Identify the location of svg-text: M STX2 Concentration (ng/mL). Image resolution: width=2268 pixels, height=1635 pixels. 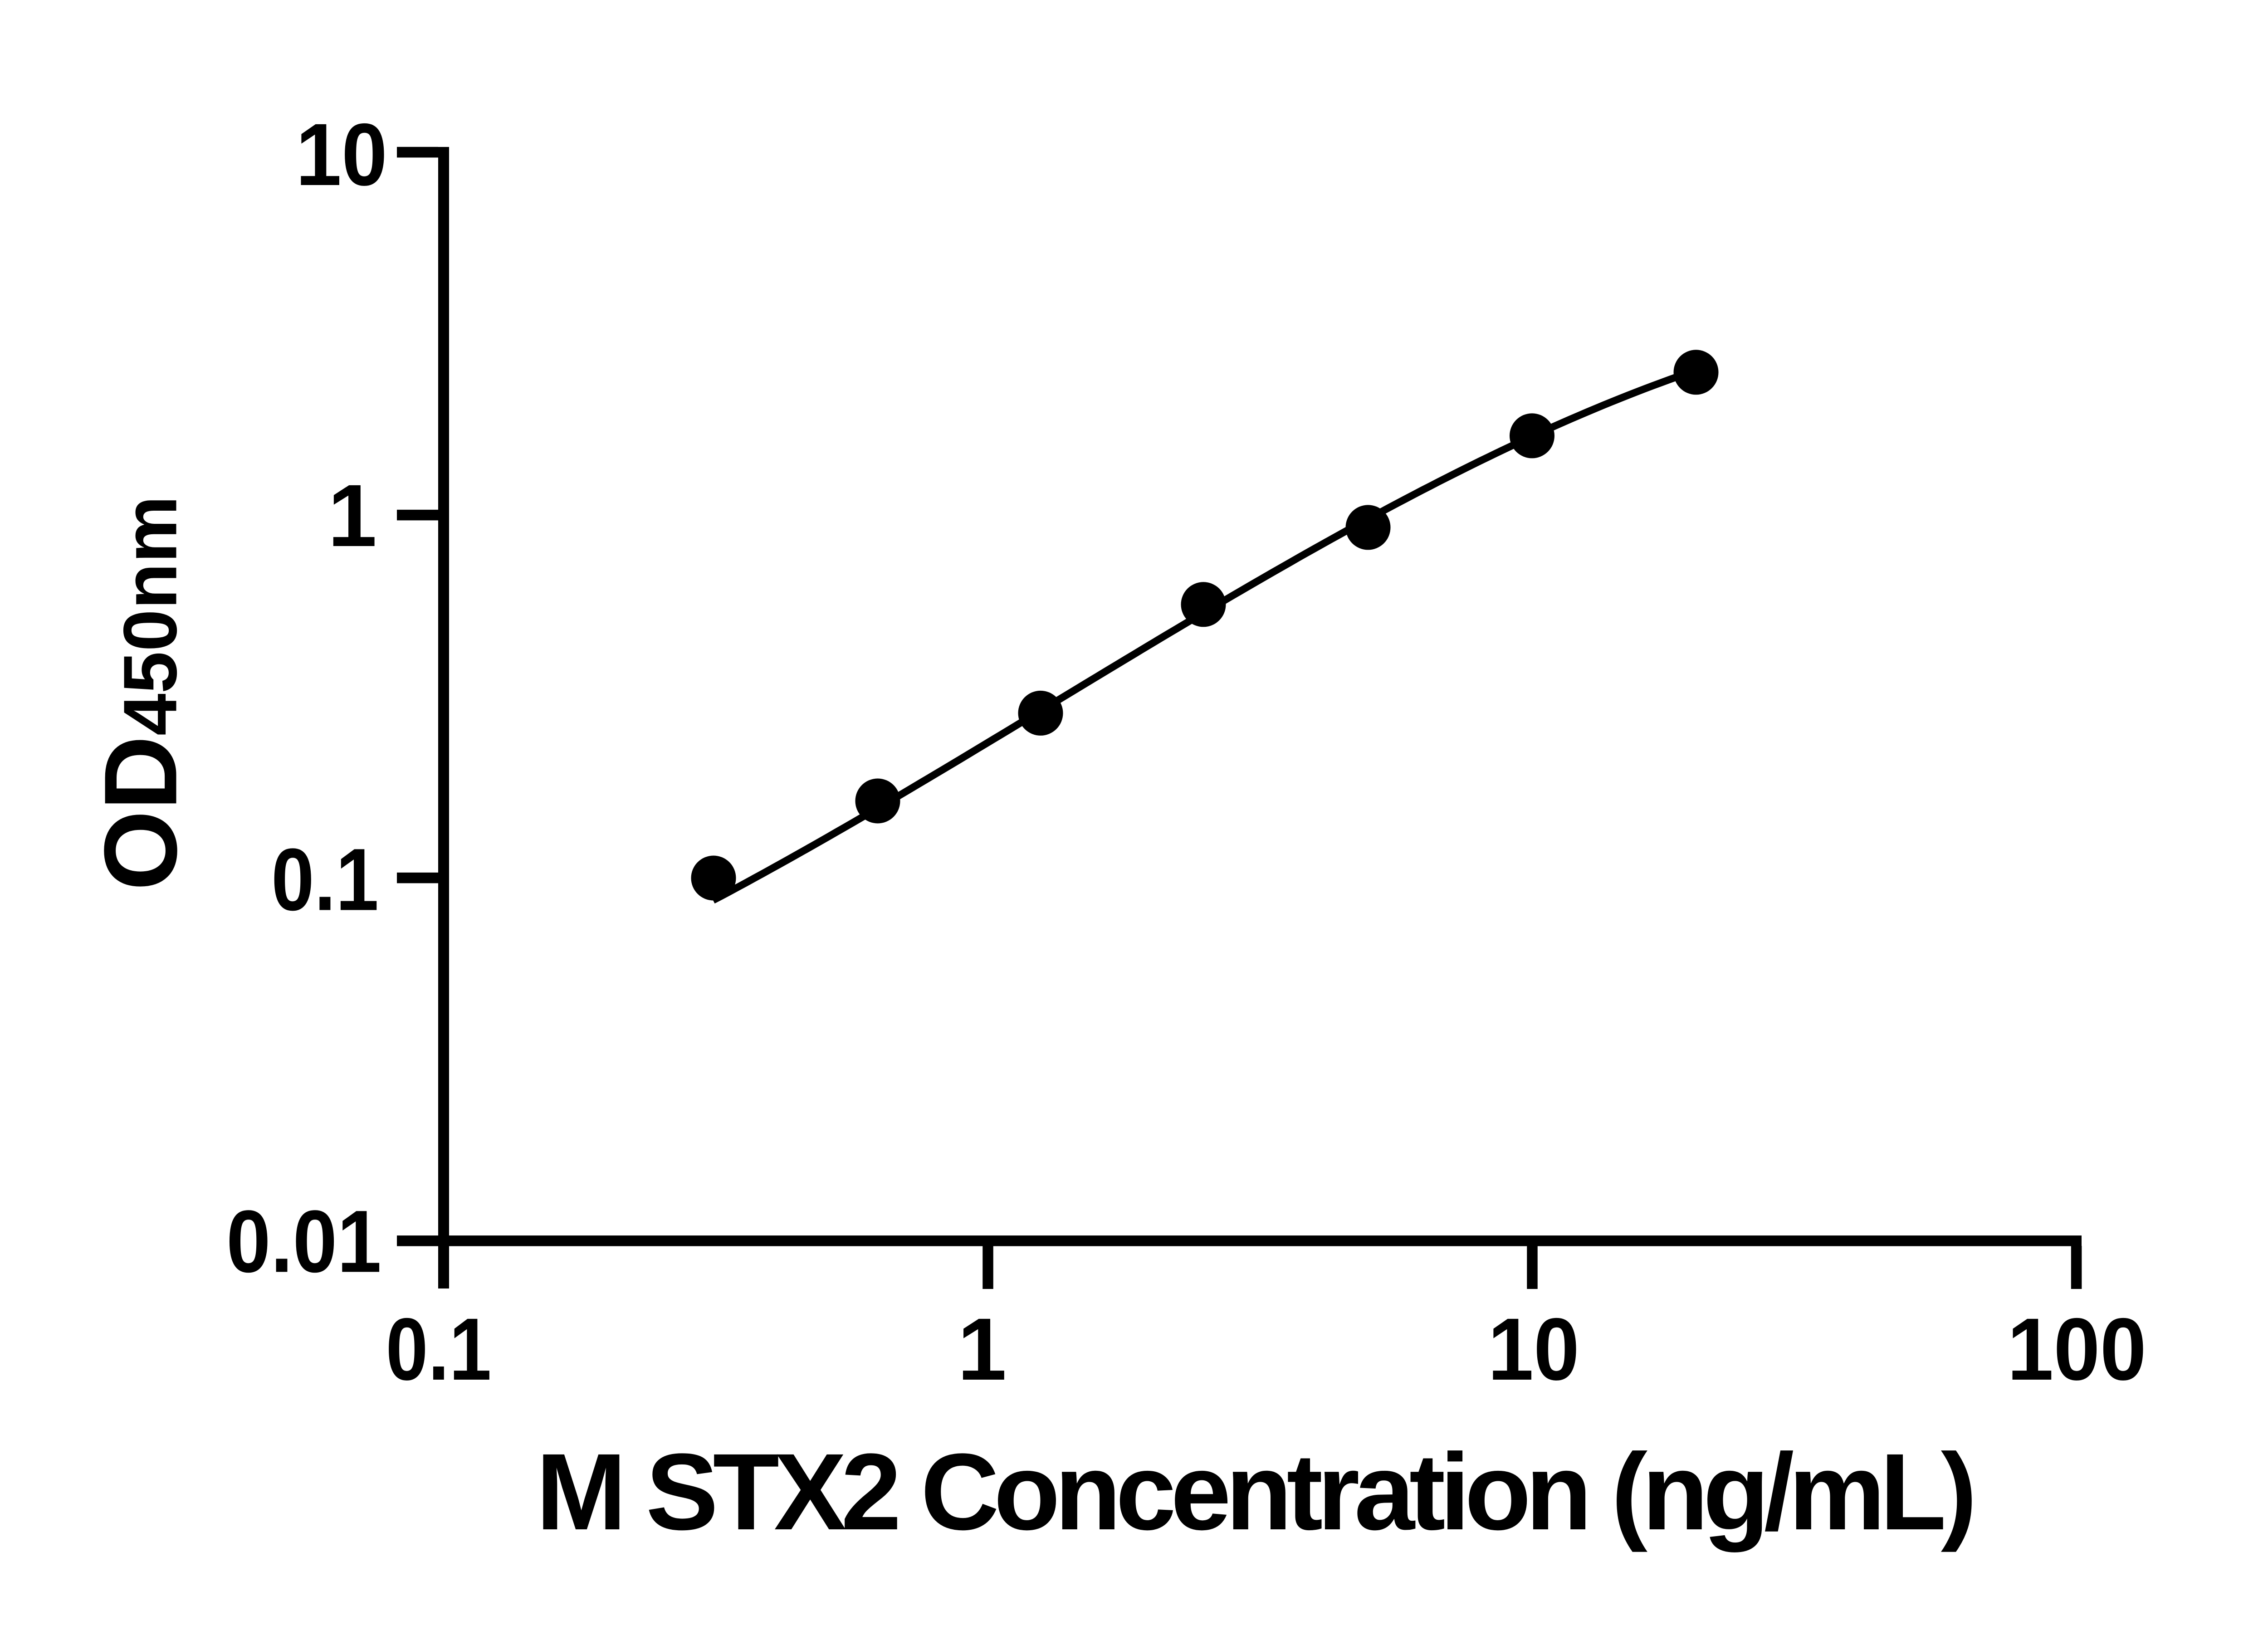
(1254, 1491).